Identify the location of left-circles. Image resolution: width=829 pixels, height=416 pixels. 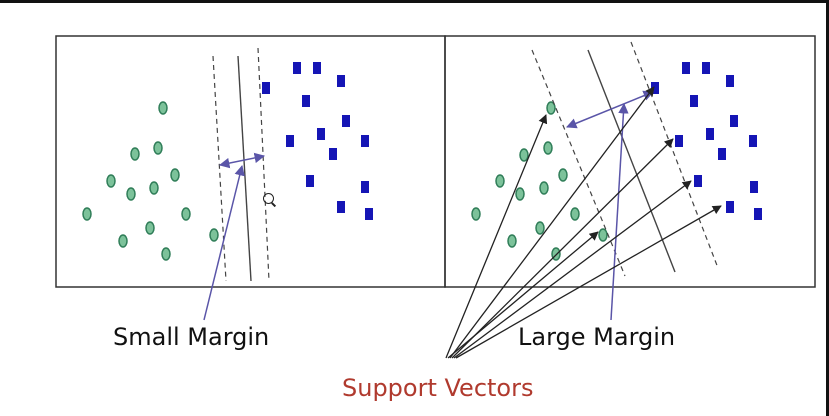
(150, 181).